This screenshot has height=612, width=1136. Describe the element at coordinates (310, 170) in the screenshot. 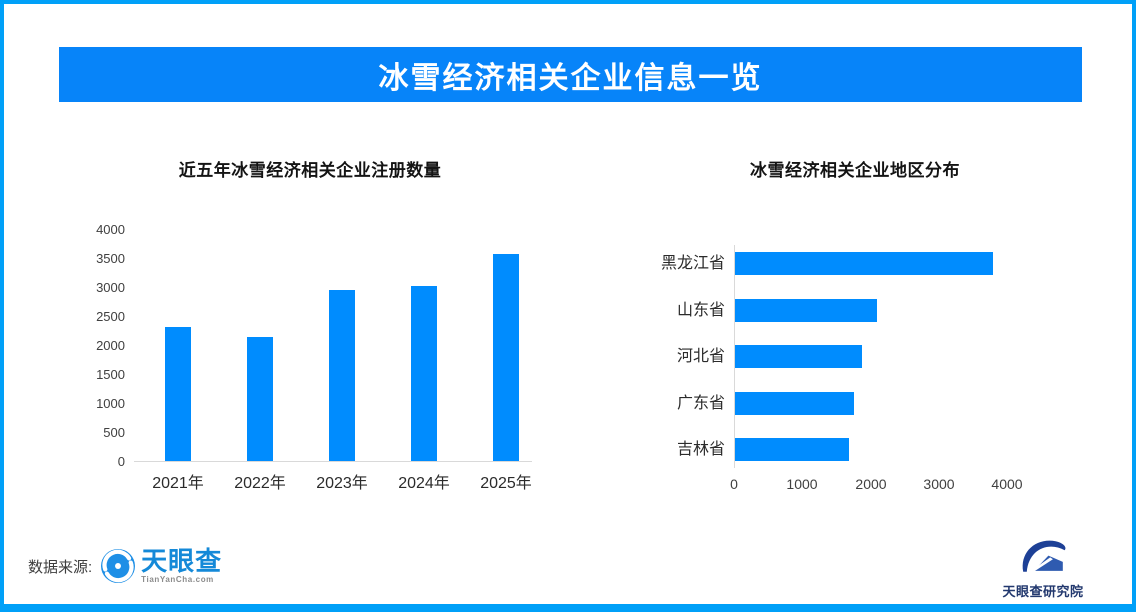

I see `registration-chart-title: 近五年冰雪经济相关企业注册数量` at that location.